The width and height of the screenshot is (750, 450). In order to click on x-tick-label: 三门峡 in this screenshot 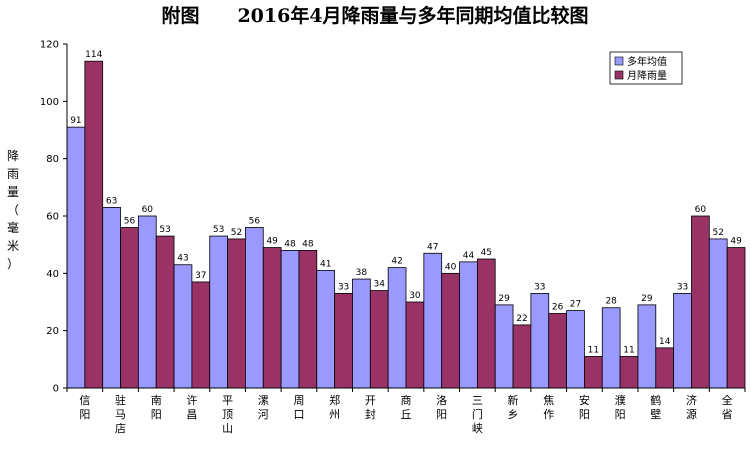, I will do `click(477, 414)`.